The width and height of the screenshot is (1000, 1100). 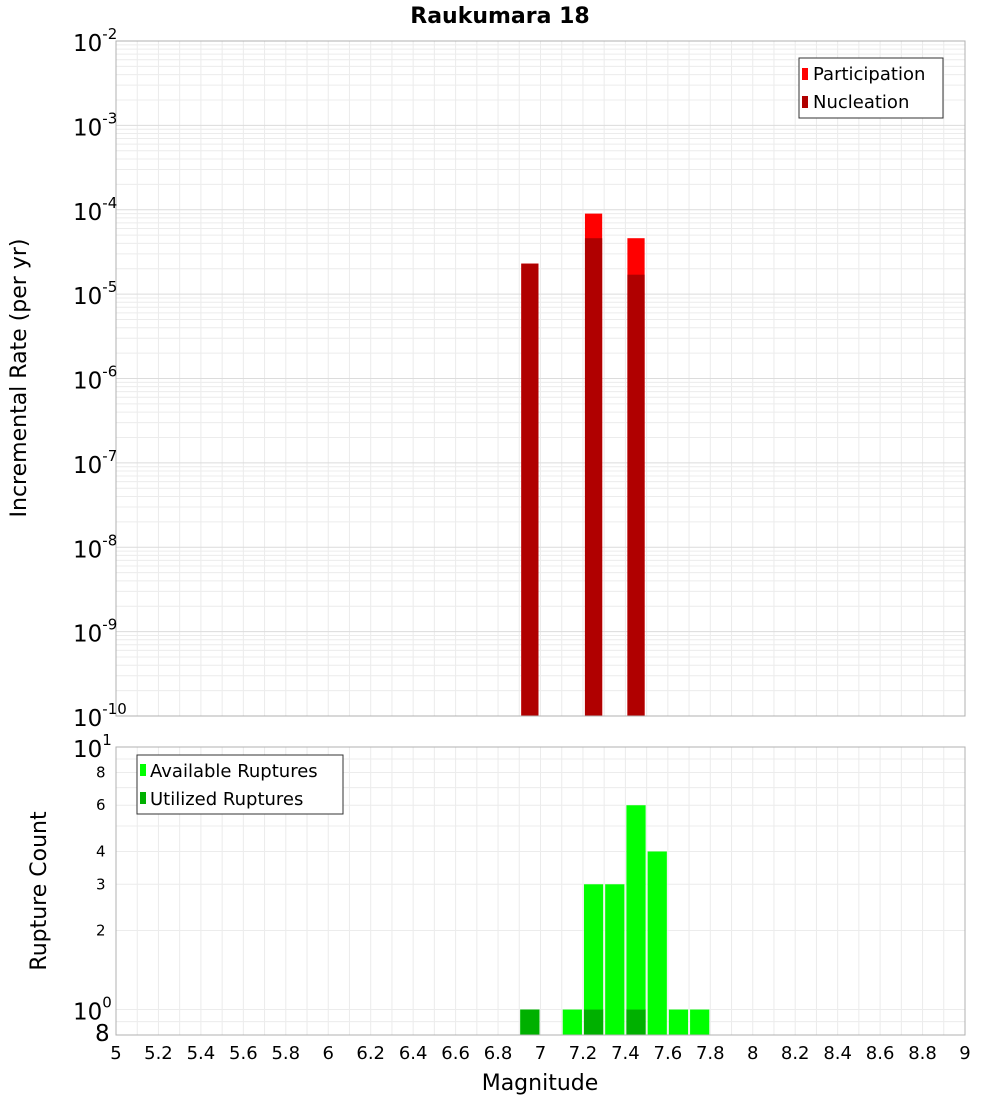 I want to click on bottom-y-tick-label: 2, so click(x=101, y=931).